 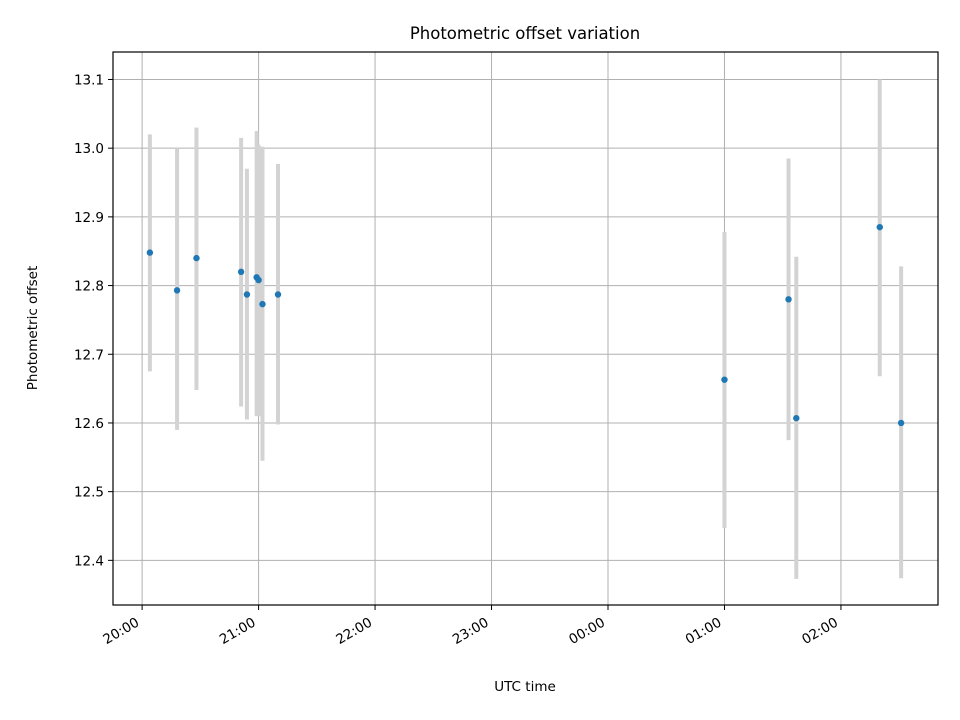 I want to click on x-tick-label: 00:00, so click(x=587, y=631).